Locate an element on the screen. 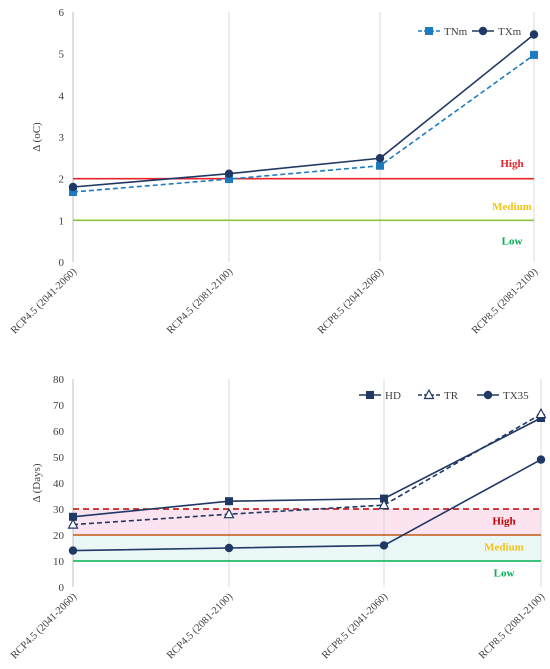 The height and width of the screenshot is (669, 550). series-line-tx35 is located at coordinates (307, 505).